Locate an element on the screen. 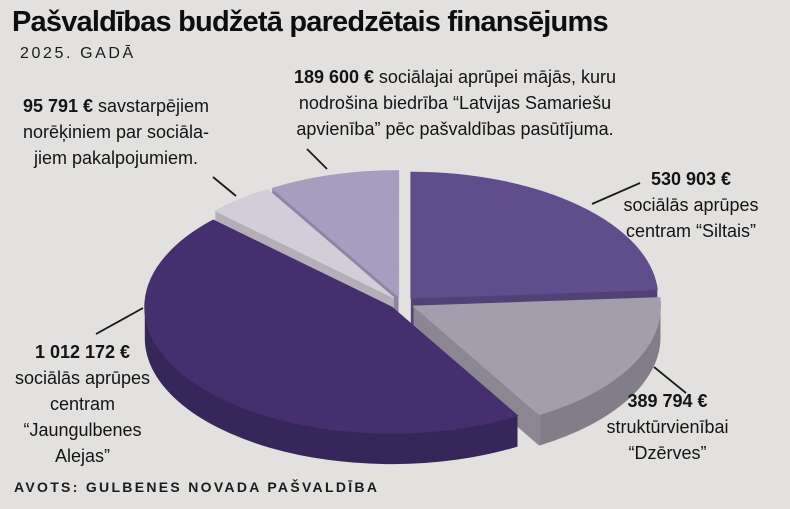 The height and width of the screenshot is (509, 790). source-credit: AVOTS: GULBENES NOVADA PAŠVALDĪBA is located at coordinates (197, 487).